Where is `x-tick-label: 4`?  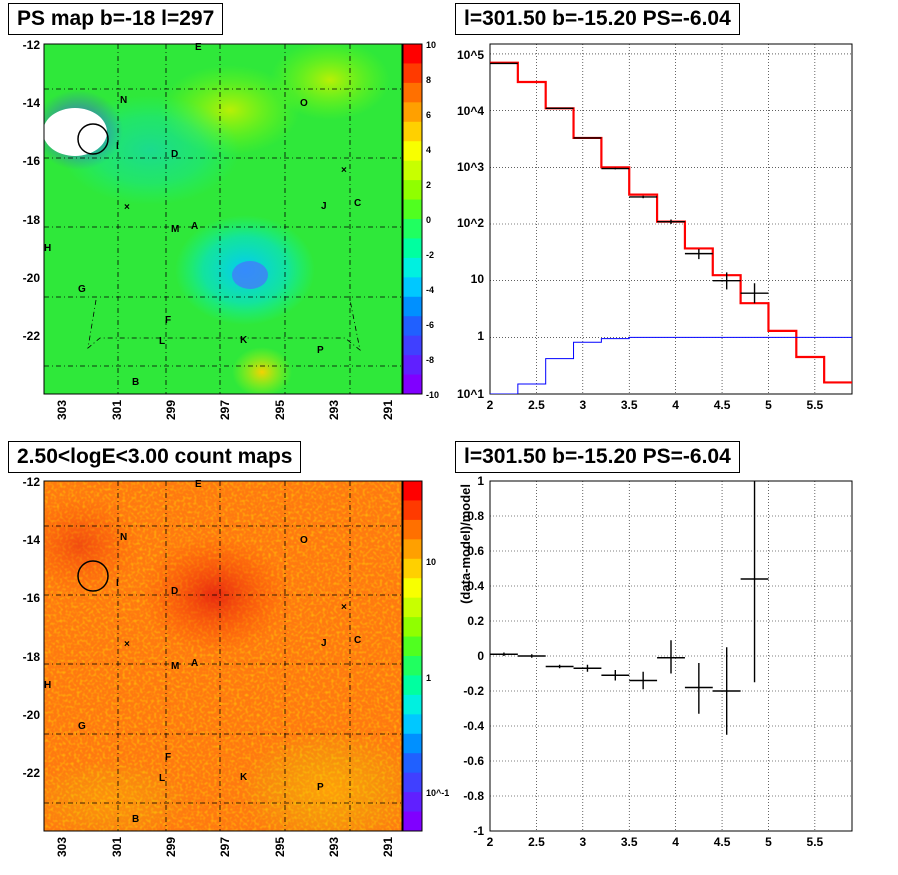 x-tick-label: 4 is located at coordinates (675, 842).